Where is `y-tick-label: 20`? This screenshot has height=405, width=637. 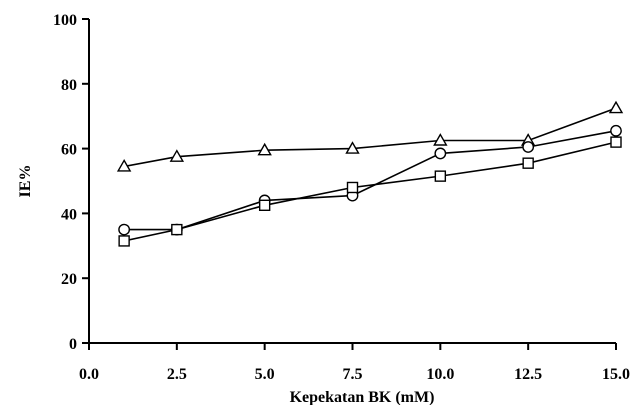
y-tick-label: 20 is located at coordinates (69, 279).